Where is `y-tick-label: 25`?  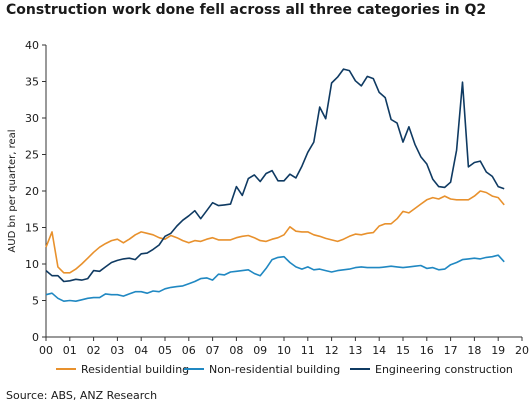
y-tick-label: 25 is located at coordinates (32, 155).